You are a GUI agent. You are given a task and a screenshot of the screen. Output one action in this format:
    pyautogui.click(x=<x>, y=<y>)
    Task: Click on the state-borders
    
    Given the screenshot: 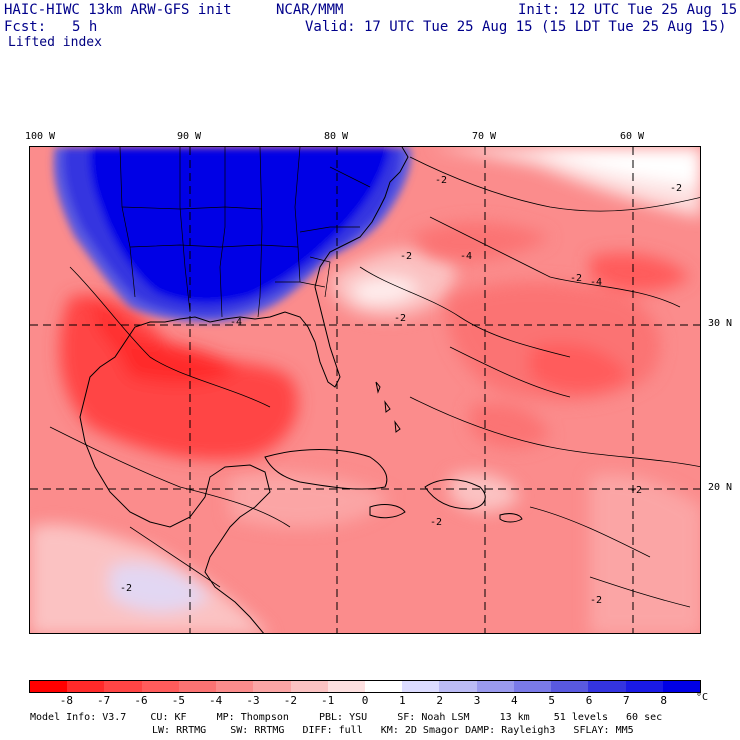 What is the action you would take?
    pyautogui.click(x=245, y=232)
    